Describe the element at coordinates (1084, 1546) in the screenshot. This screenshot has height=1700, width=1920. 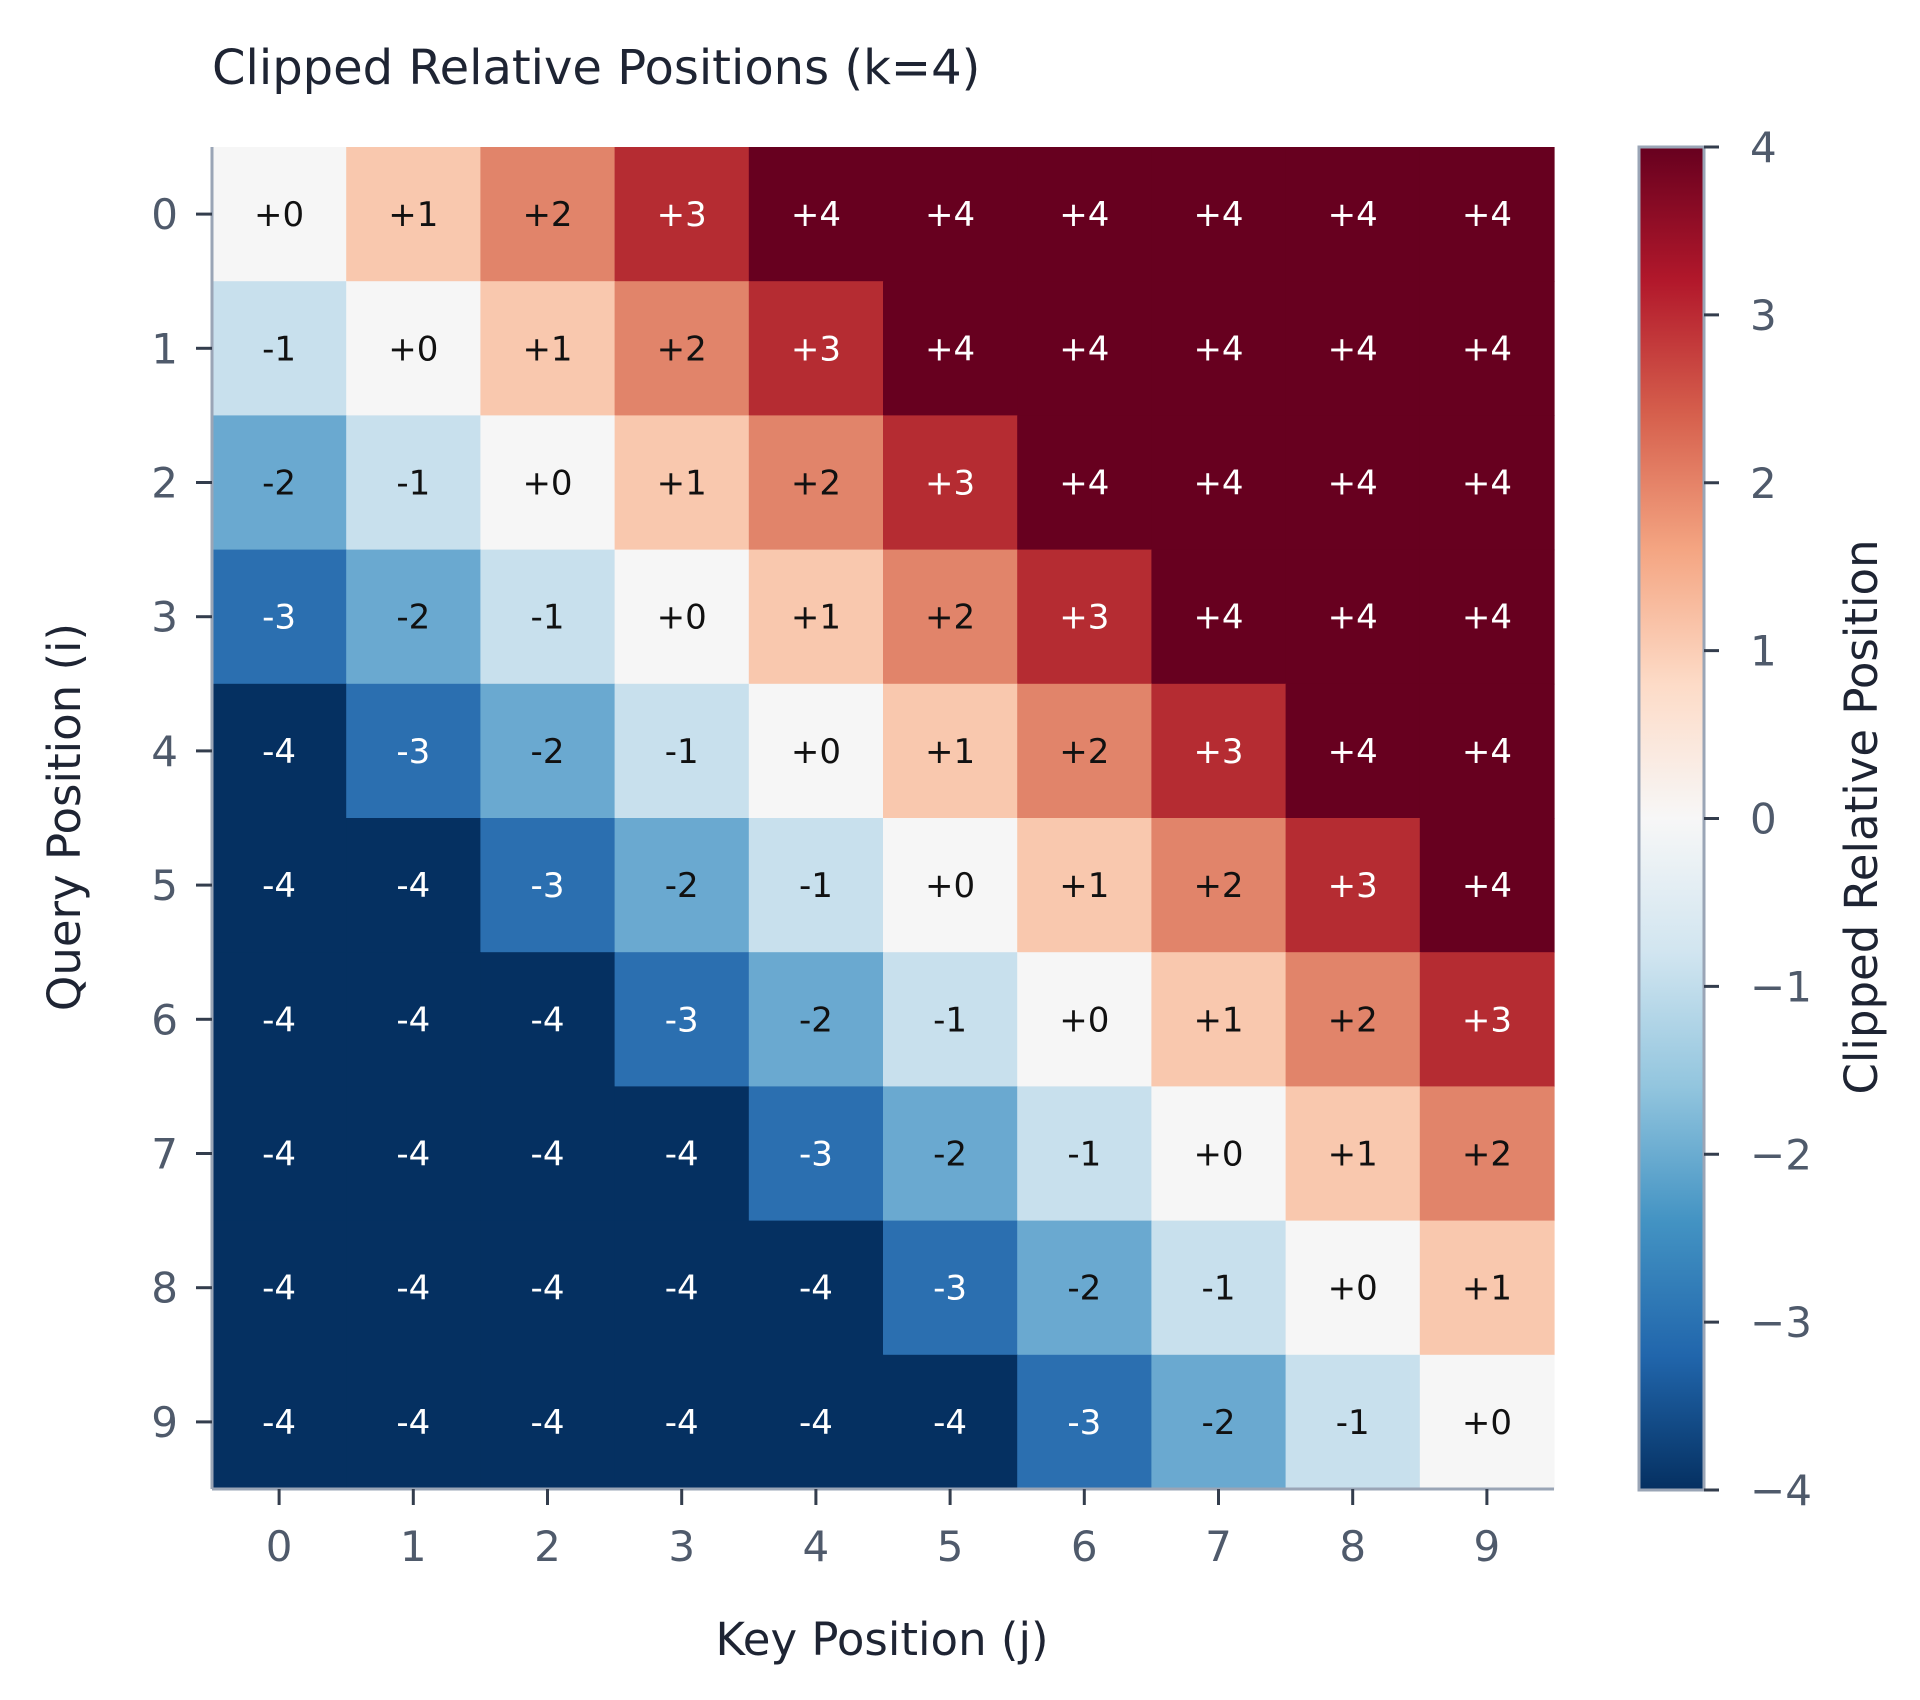
I see `x-tick-label: 6` at that location.